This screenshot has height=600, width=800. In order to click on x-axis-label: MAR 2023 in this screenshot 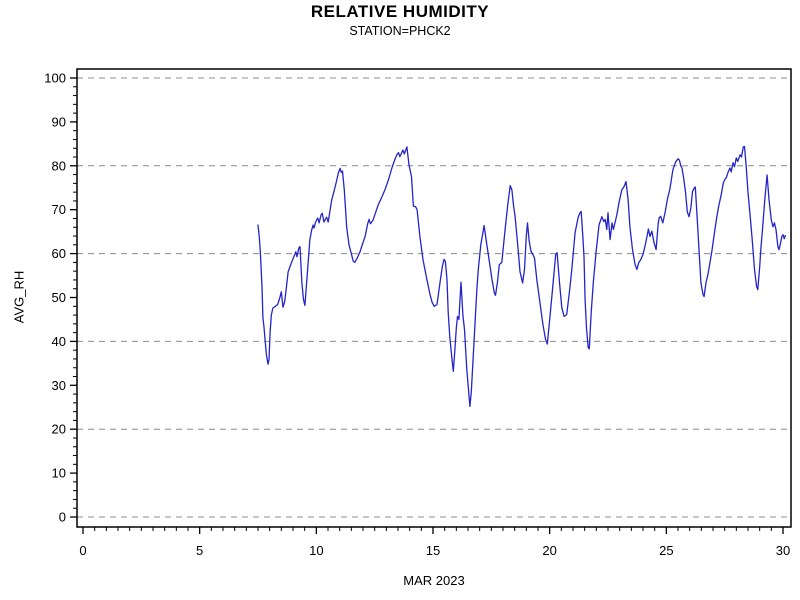, I will do `click(434, 580)`.